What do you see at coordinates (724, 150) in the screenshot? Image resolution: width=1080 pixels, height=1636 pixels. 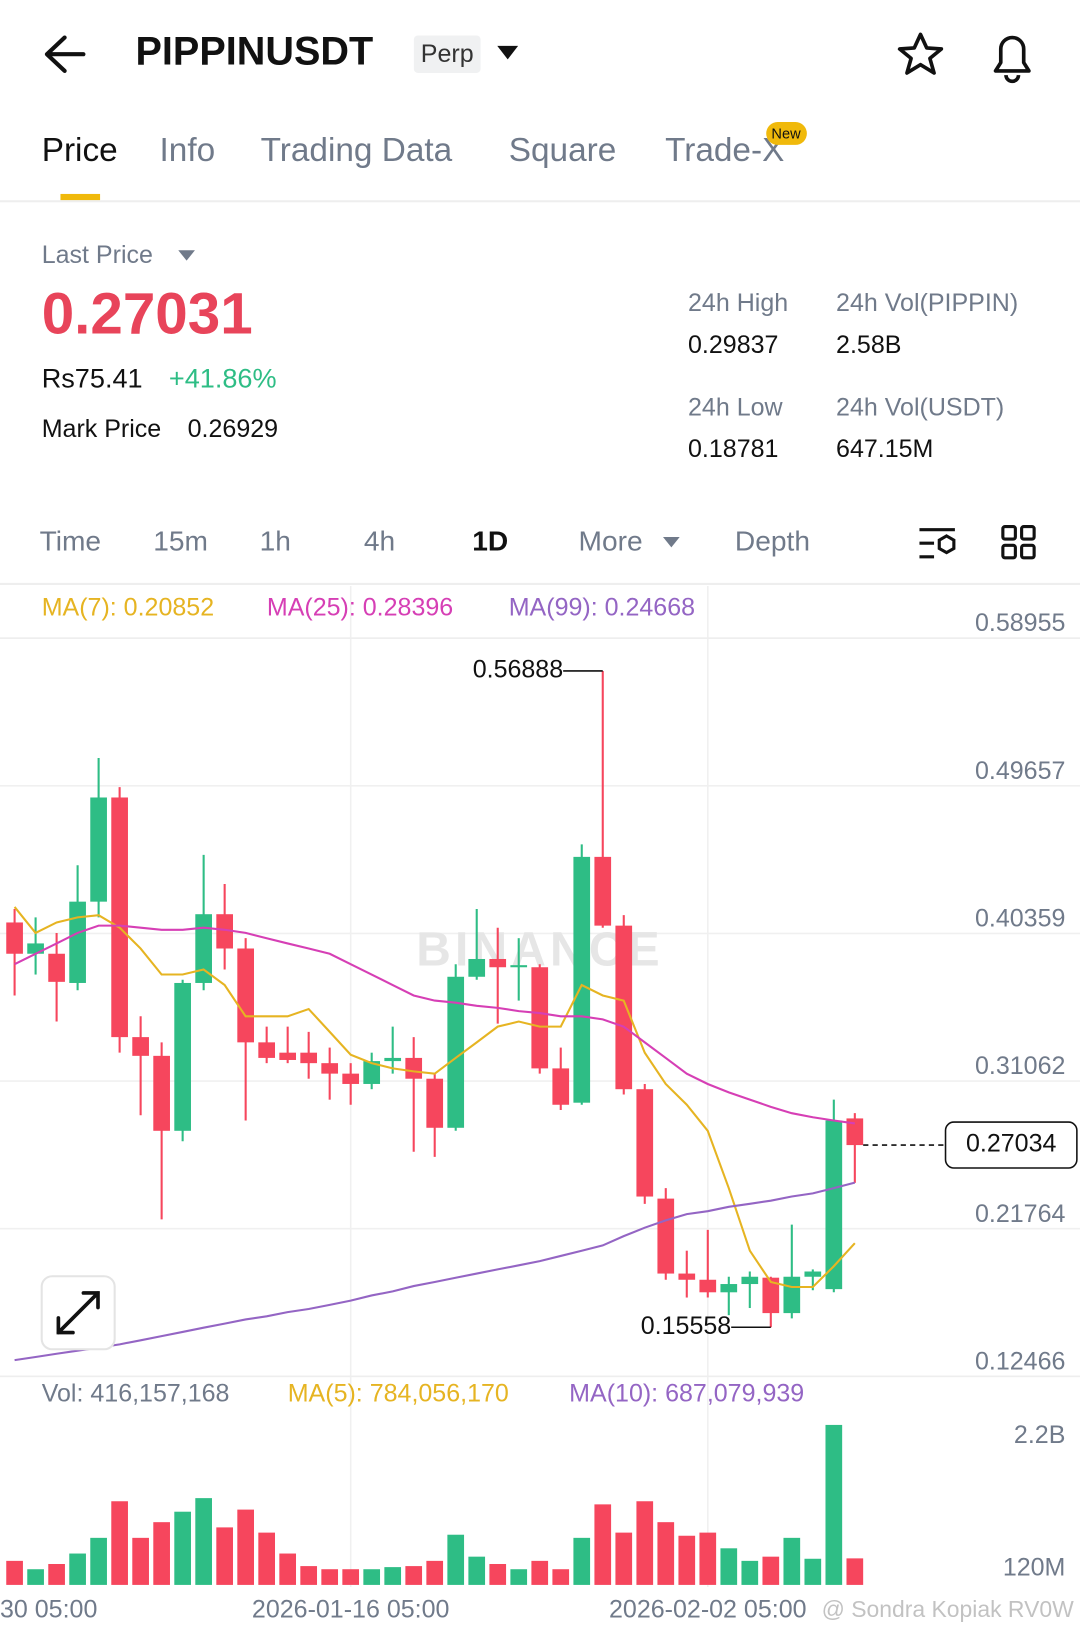 I see `tab: Trade-X` at bounding box center [724, 150].